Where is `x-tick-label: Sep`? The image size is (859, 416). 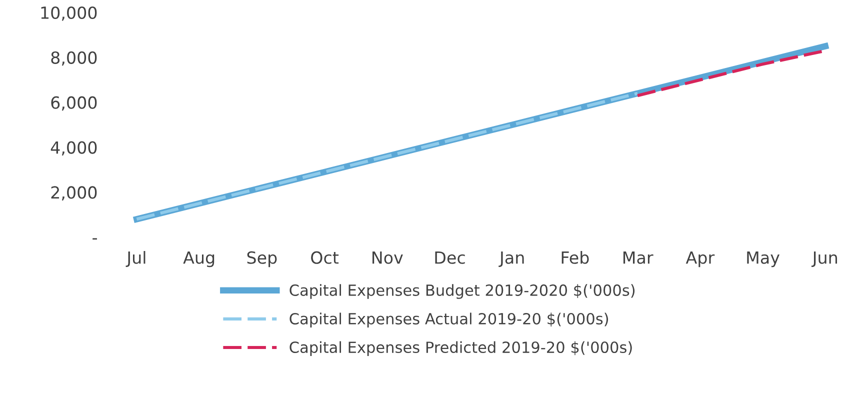
x-tick-label: Sep is located at coordinates (262, 259).